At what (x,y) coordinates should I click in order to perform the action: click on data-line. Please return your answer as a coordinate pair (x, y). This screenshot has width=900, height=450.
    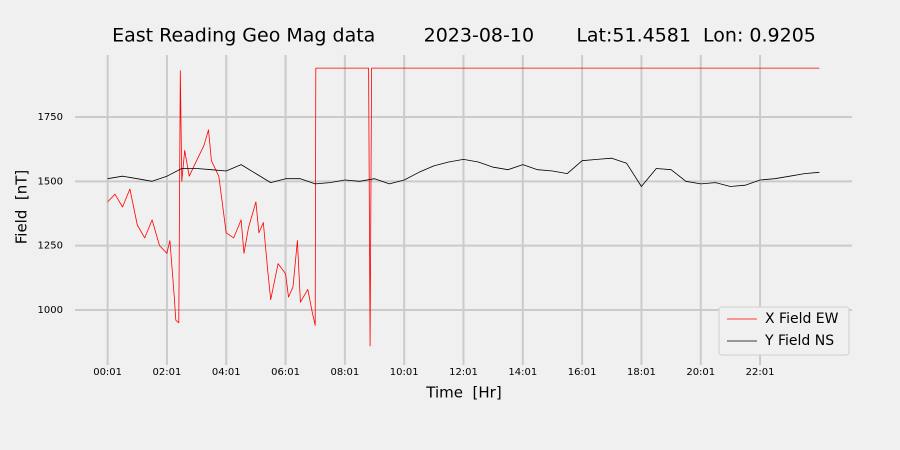
    Looking at the image, I should click on (463, 172).